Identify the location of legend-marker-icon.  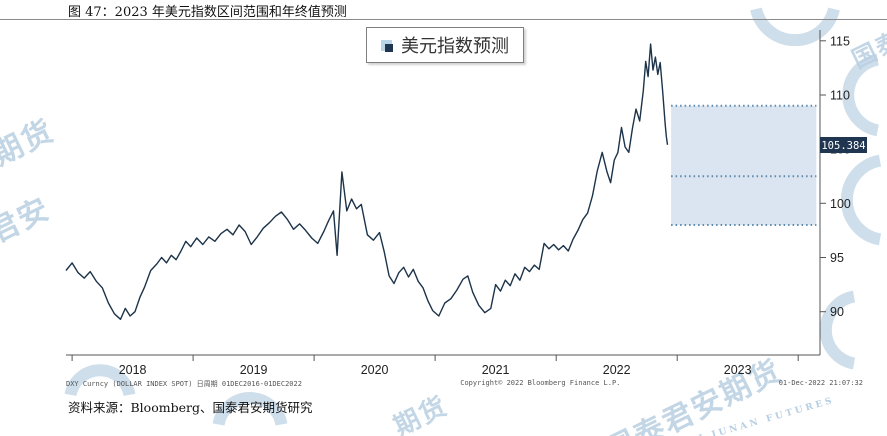
(387, 45).